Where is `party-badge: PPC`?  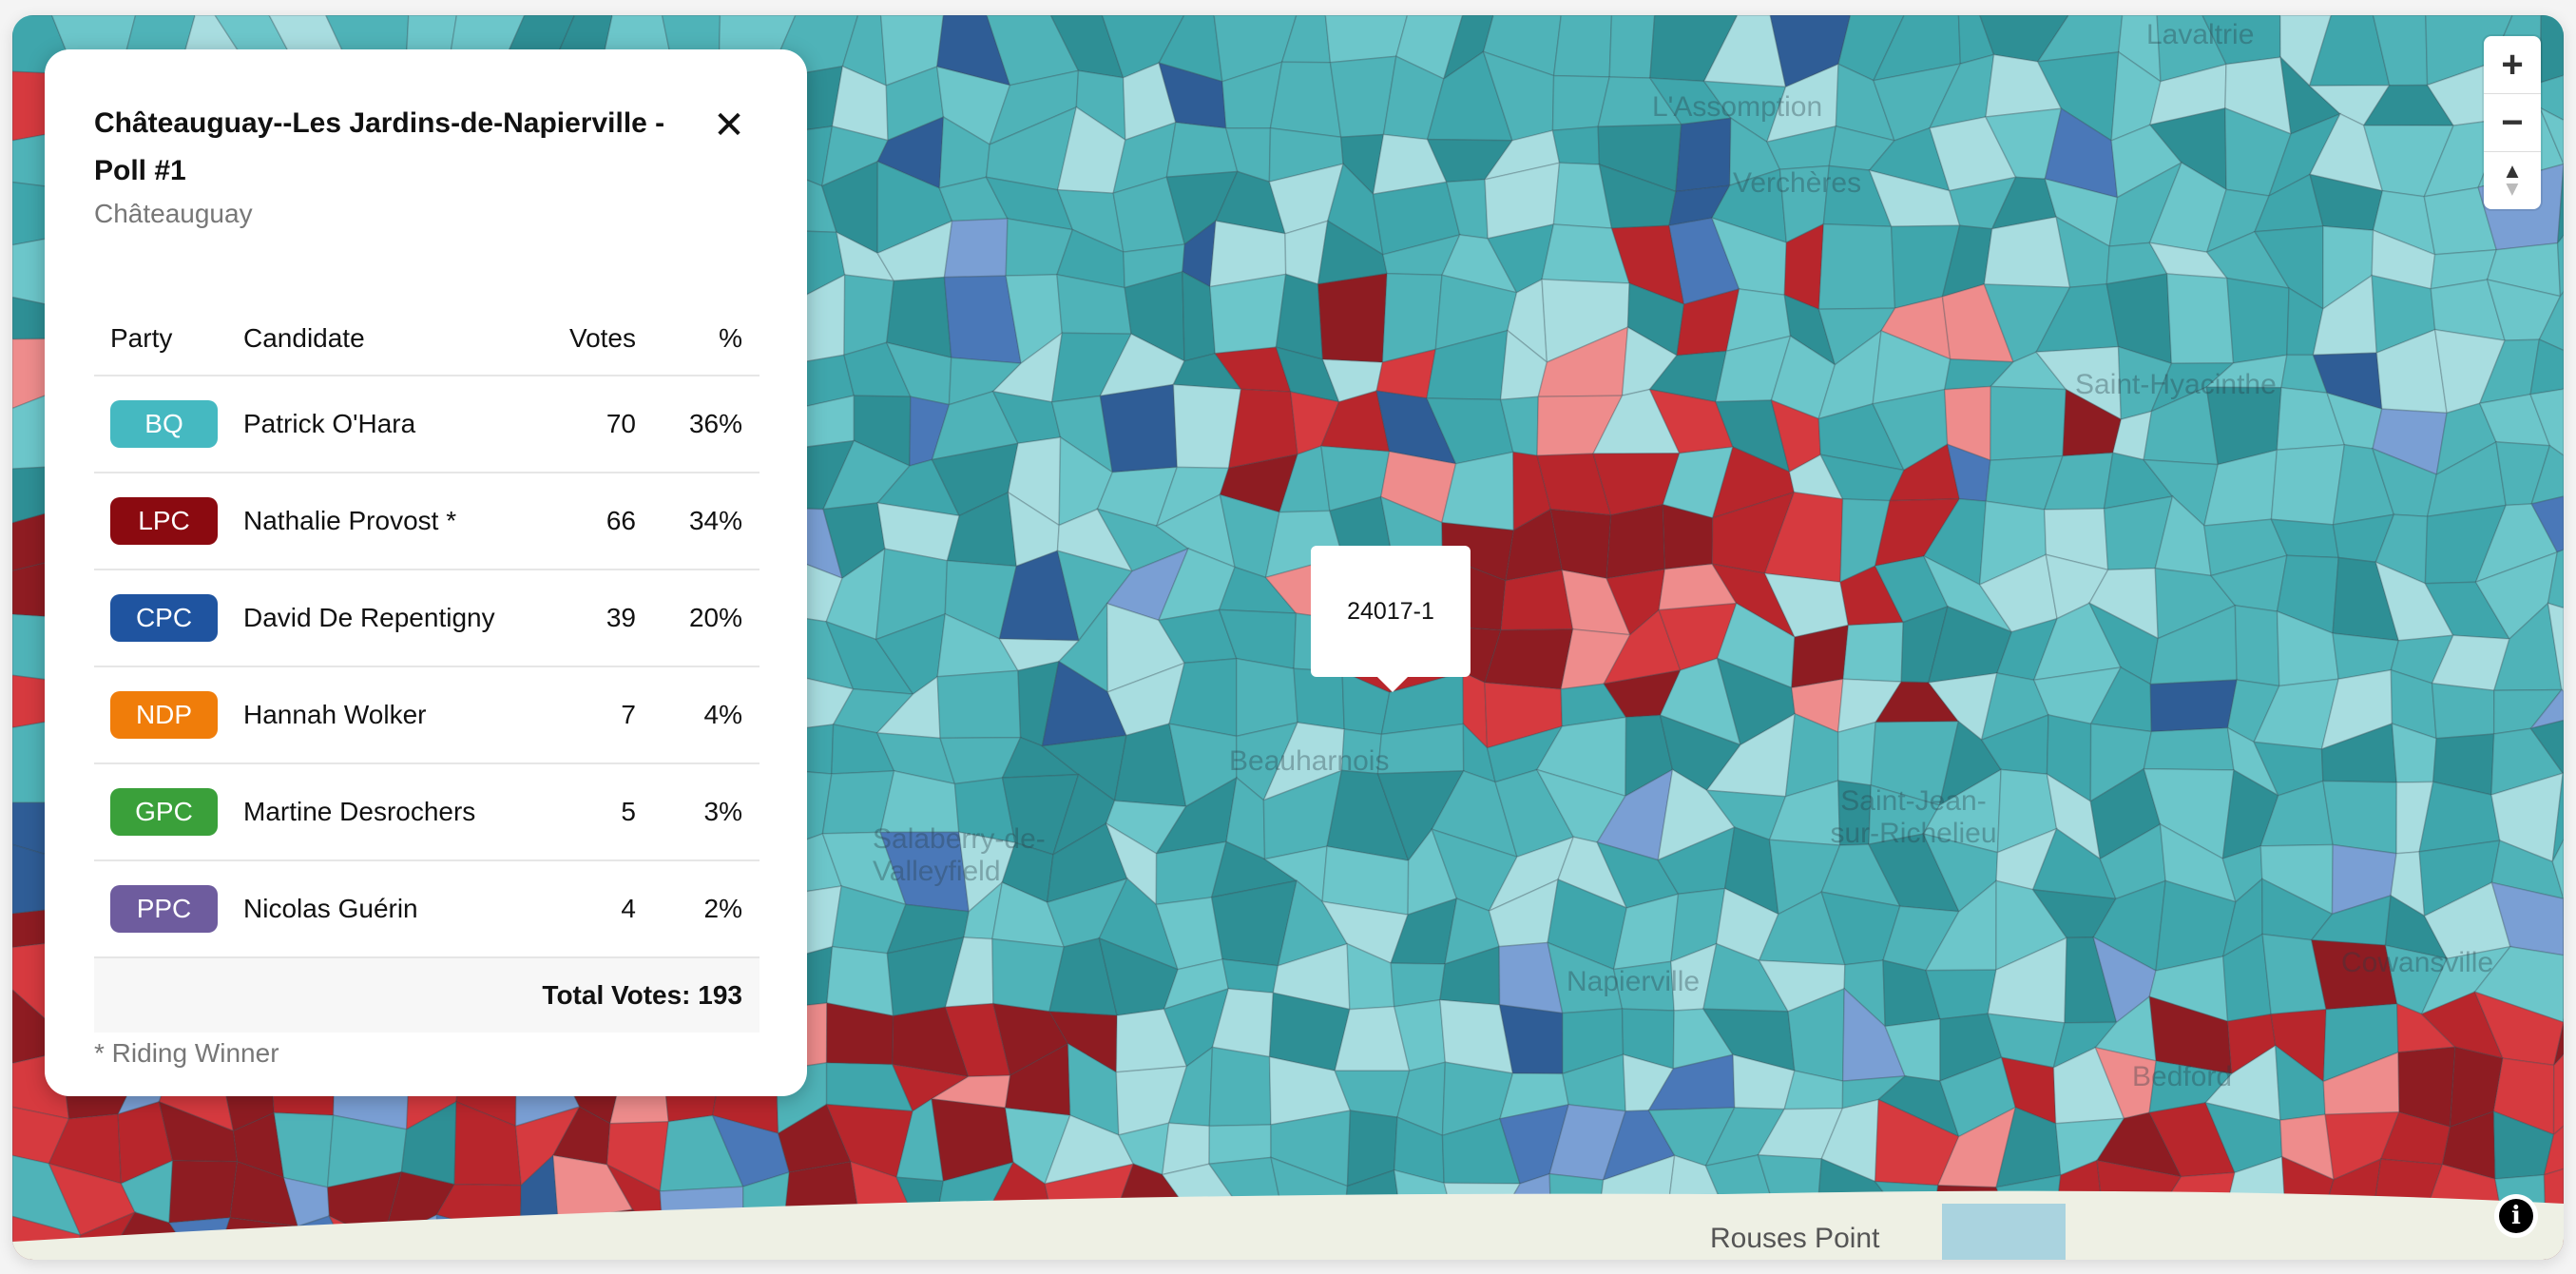
party-badge: PPC is located at coordinates (164, 909).